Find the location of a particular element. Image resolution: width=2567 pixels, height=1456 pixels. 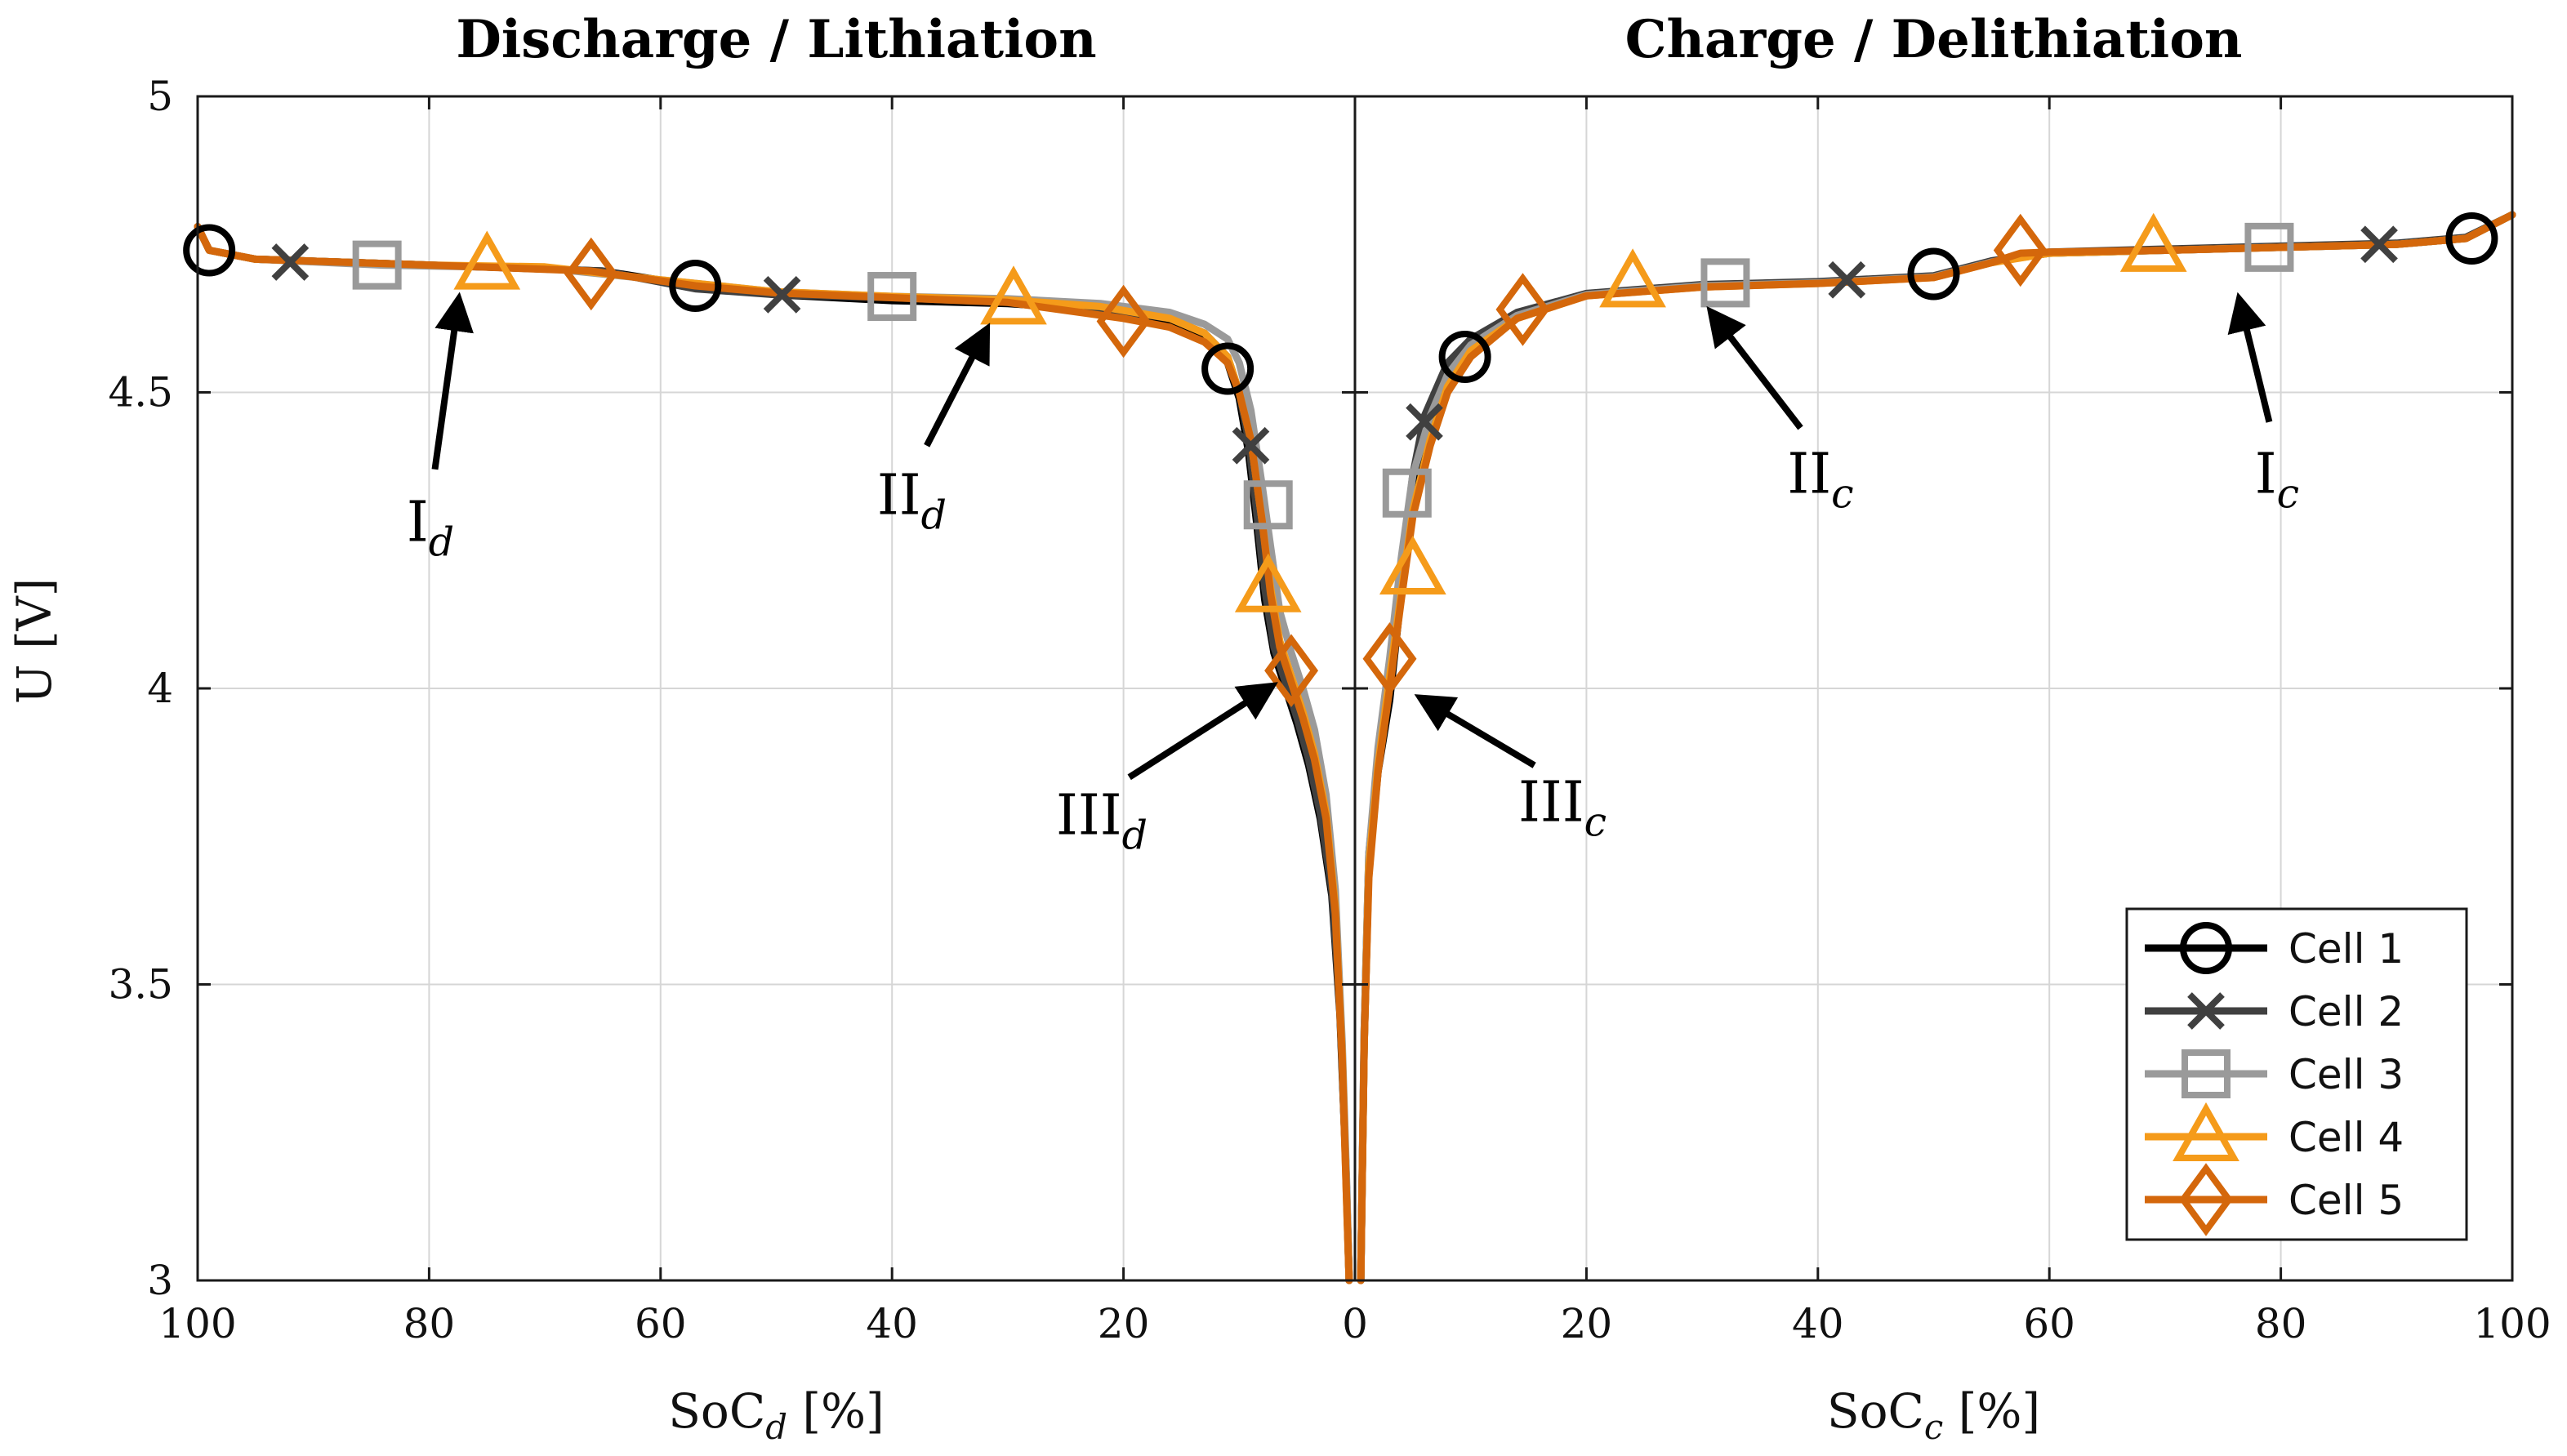

annotation-label: Id is located at coordinates (430, 528).